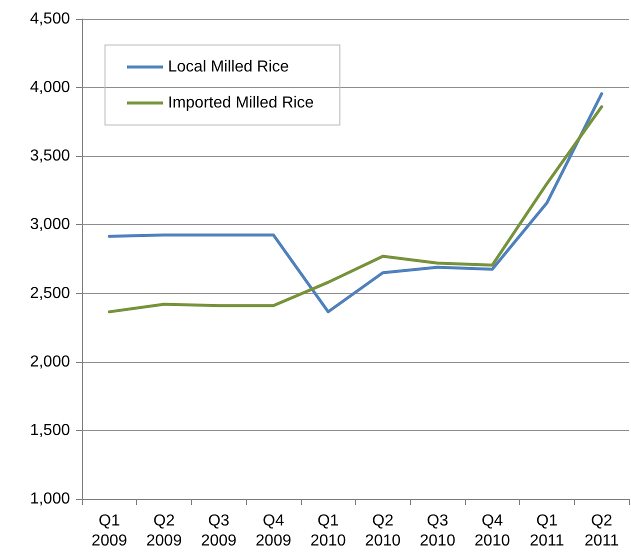  What do you see at coordinates (50, 19) in the screenshot?
I see `y-tick-label: 4,500` at bounding box center [50, 19].